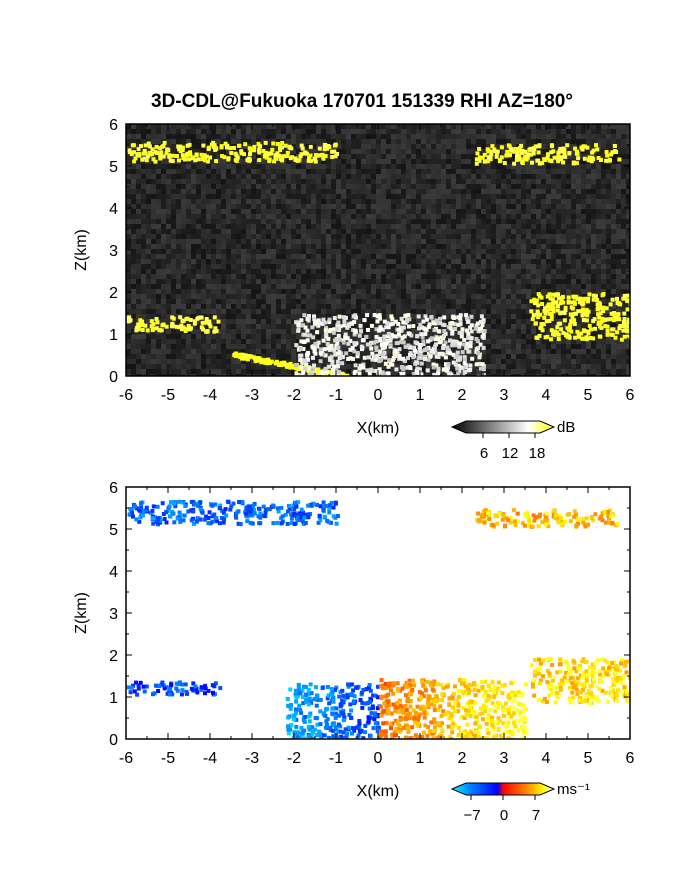  Describe the element at coordinates (504, 758) in the screenshot. I see `x-tick-velocity-9: 3` at that location.